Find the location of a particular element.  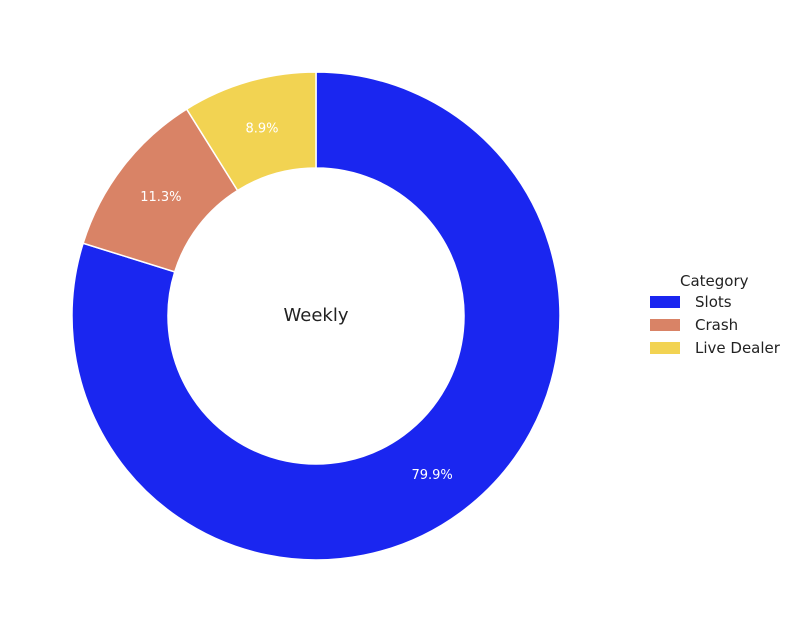

center-label: Weekly is located at coordinates (316, 315).